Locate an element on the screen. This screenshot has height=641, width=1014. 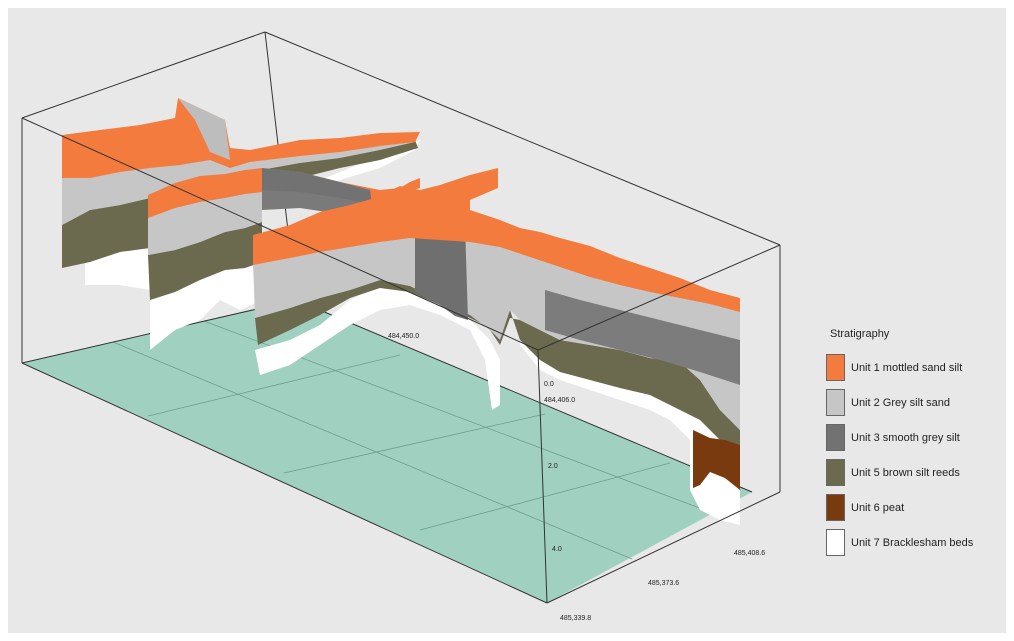
easting-label-3: 485,339.8 is located at coordinates (575, 618).